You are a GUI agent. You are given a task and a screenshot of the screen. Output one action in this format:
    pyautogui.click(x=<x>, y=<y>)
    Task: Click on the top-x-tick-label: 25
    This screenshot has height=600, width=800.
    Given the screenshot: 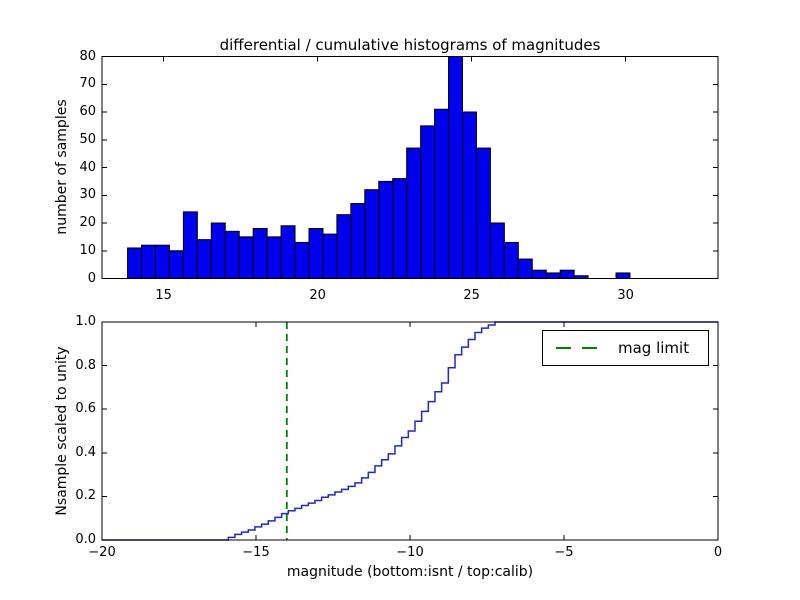 What is the action you would take?
    pyautogui.click(x=471, y=295)
    